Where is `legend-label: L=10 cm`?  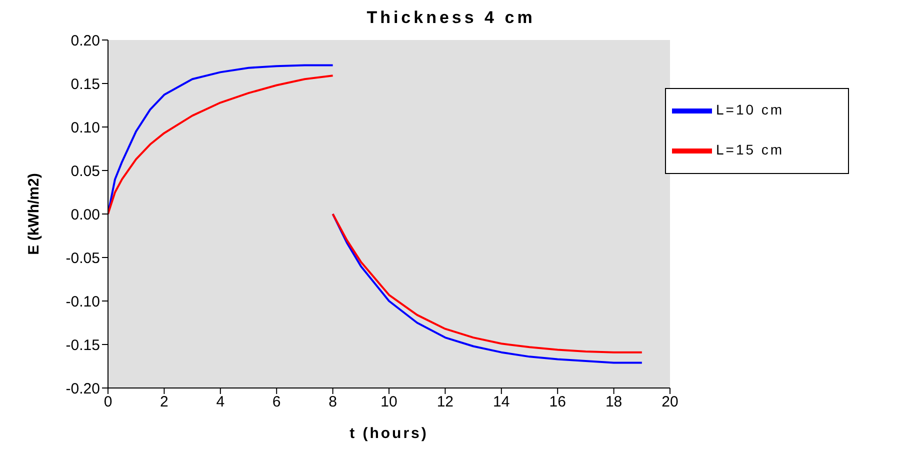
legend-label: L=10 cm is located at coordinates (750, 110).